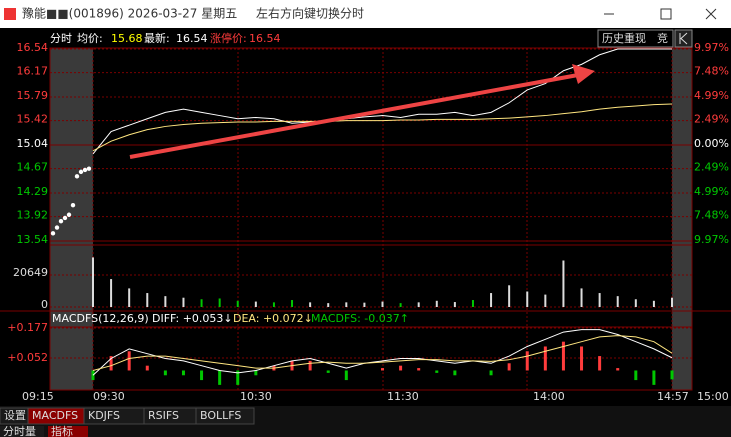 This screenshot has height=437, width=731. I want to click on time-label: 15:00, so click(713, 396).